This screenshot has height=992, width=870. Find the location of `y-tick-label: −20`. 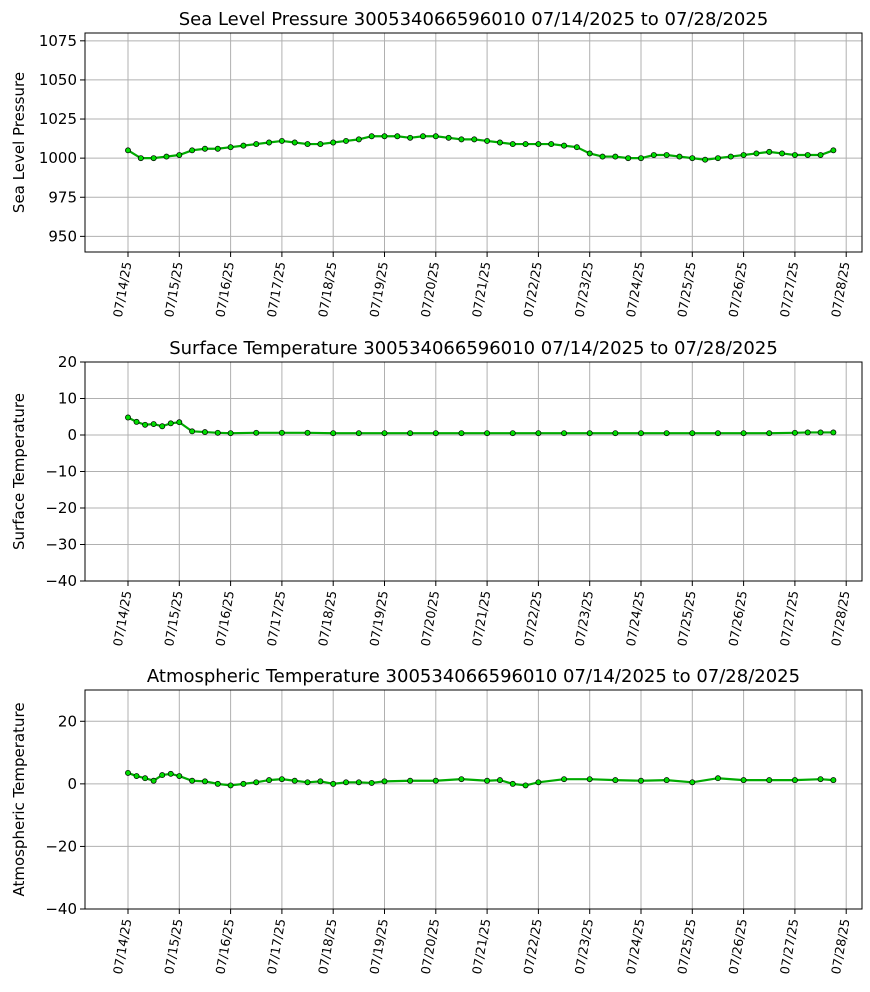

y-tick-label: −20 is located at coordinates (61, 846).